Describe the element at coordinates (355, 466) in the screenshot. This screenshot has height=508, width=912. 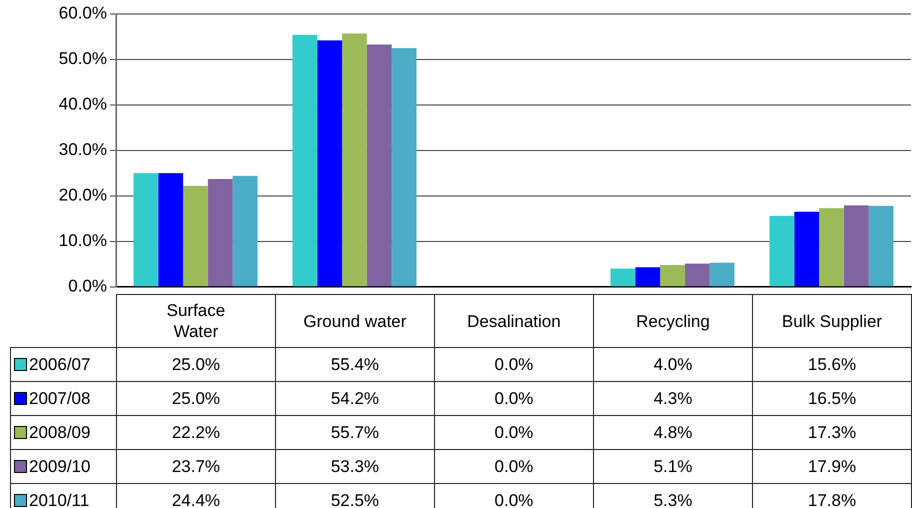
I see `text: 53.3%` at that location.